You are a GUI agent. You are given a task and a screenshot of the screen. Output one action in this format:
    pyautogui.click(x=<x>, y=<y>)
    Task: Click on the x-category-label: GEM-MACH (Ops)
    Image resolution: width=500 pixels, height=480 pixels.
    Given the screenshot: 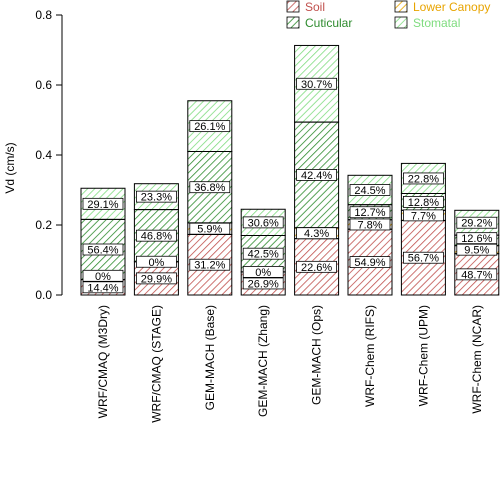 What is the action you would take?
    pyautogui.click(x=317, y=355)
    